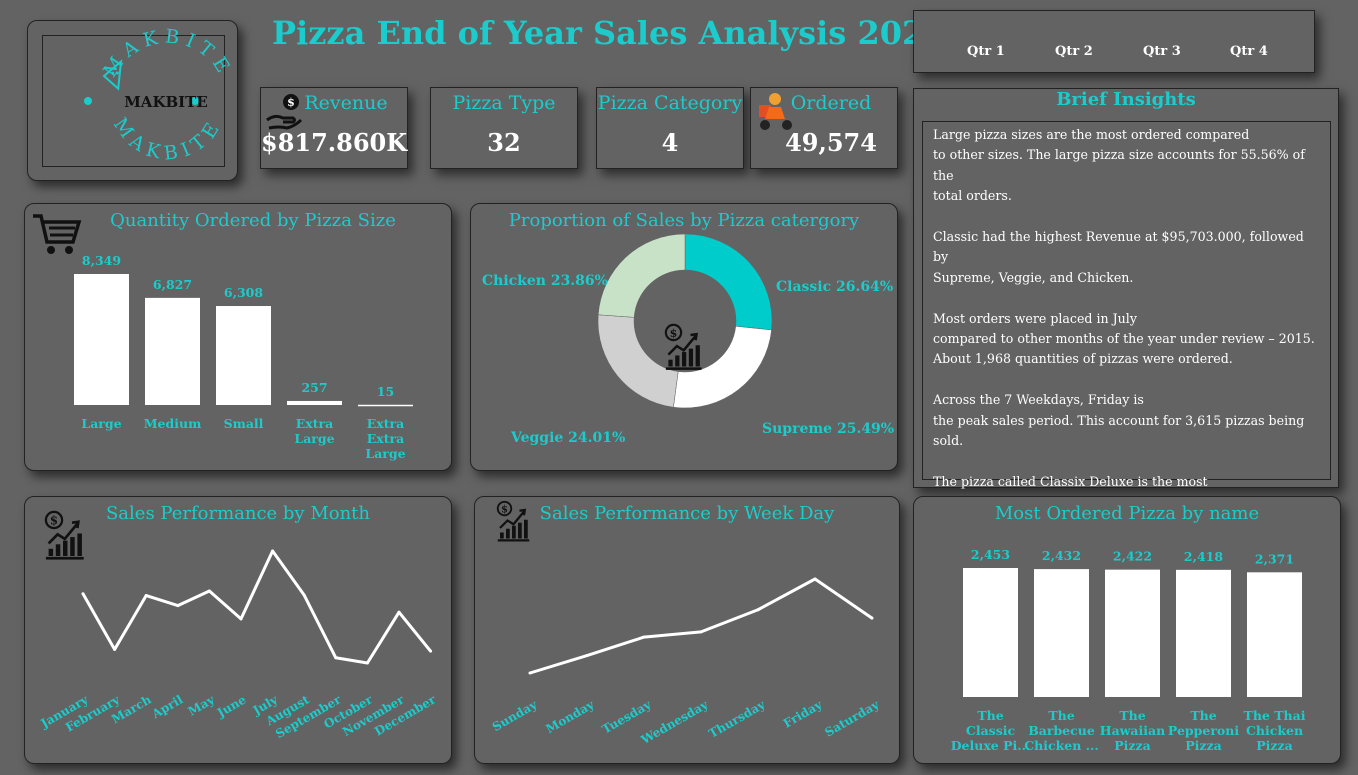  Describe the element at coordinates (1074, 51) in the screenshot. I see `qtr-2-button: Qtr 2` at that location.